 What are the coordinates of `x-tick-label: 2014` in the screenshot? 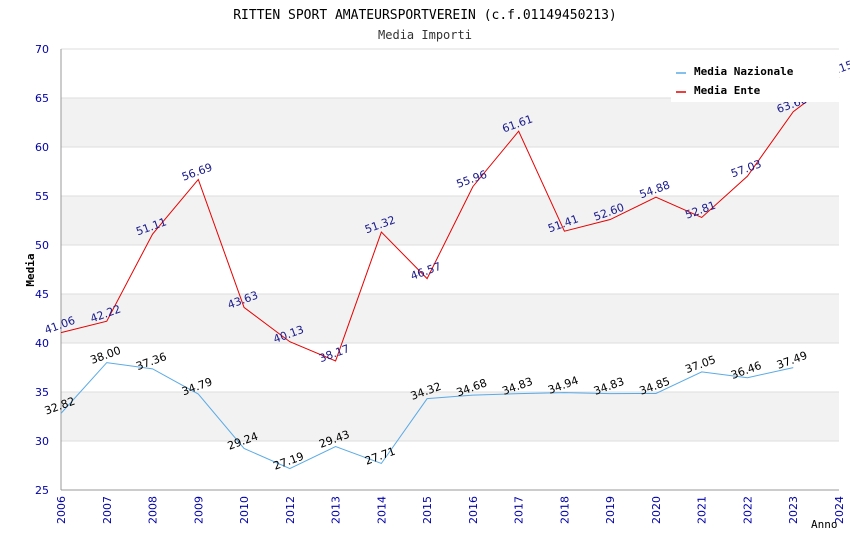 It's located at (381, 510).